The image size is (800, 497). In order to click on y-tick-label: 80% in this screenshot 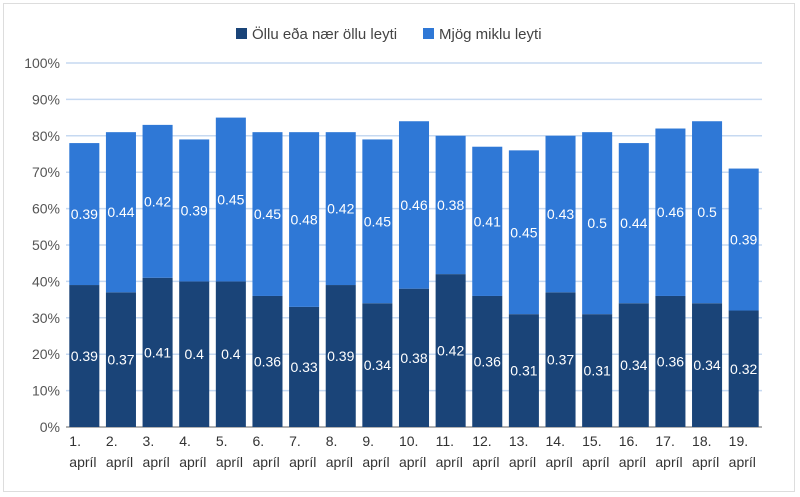, I will do `click(46, 136)`.